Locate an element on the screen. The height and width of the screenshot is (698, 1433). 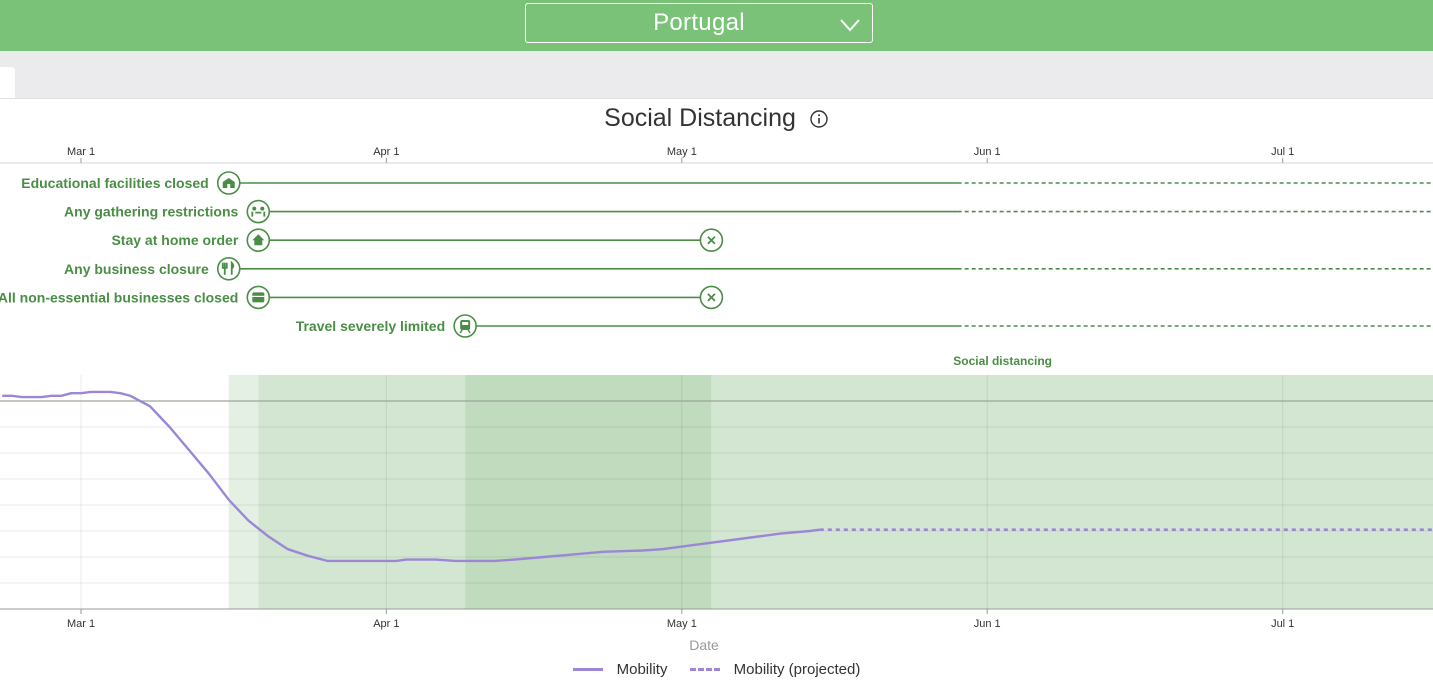
legend-swatch-mobility-projected is located at coordinates (704, 669).